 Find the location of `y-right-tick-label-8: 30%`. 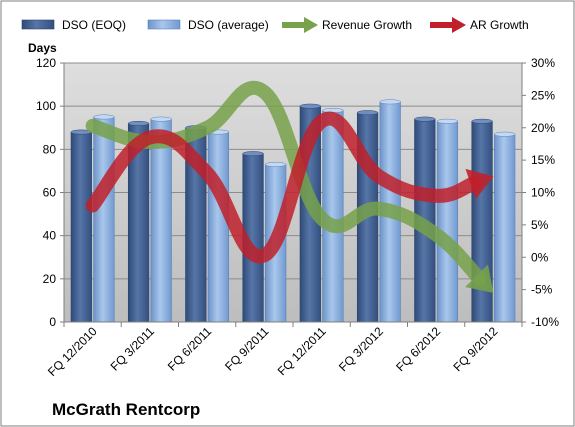

y-right-tick-label-8: 30% is located at coordinates (543, 63).